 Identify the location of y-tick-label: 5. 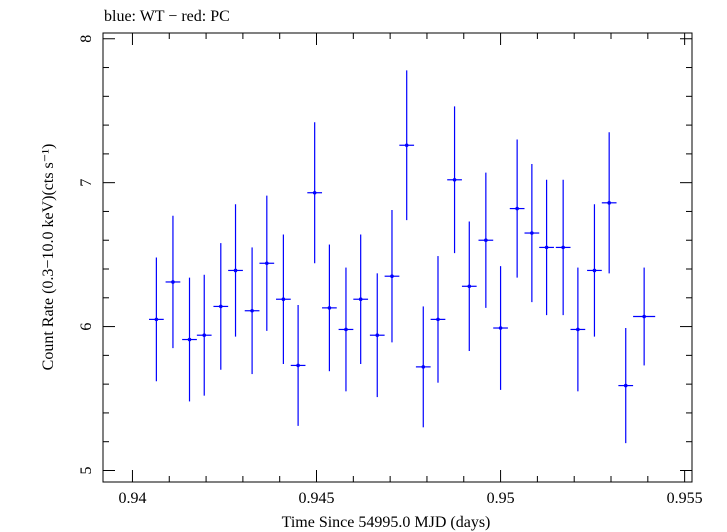
(86, 470).